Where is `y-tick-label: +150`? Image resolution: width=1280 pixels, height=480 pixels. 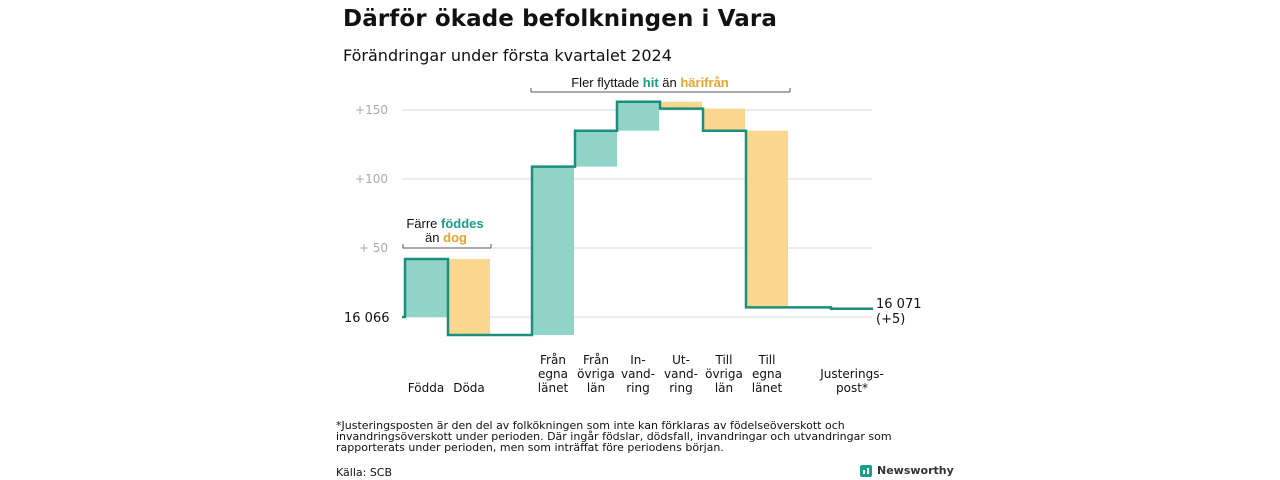
y-tick-label: +150 is located at coordinates (371, 110).